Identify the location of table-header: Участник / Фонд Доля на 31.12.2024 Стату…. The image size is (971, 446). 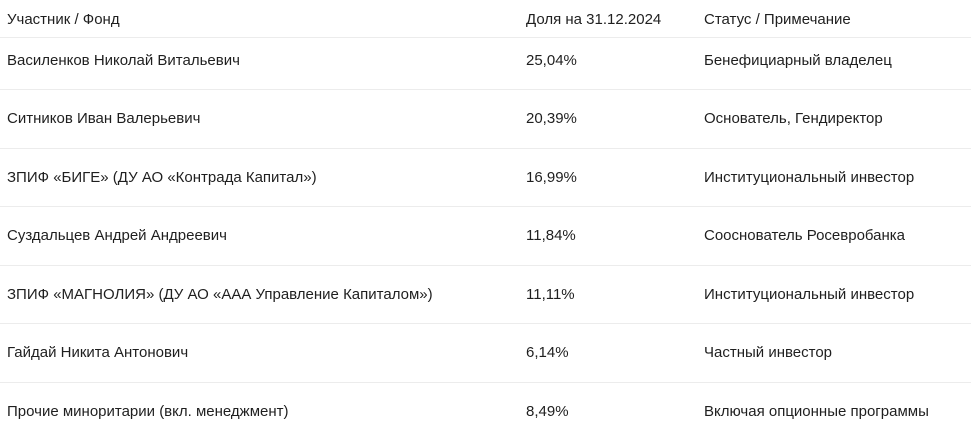
(485, 20).